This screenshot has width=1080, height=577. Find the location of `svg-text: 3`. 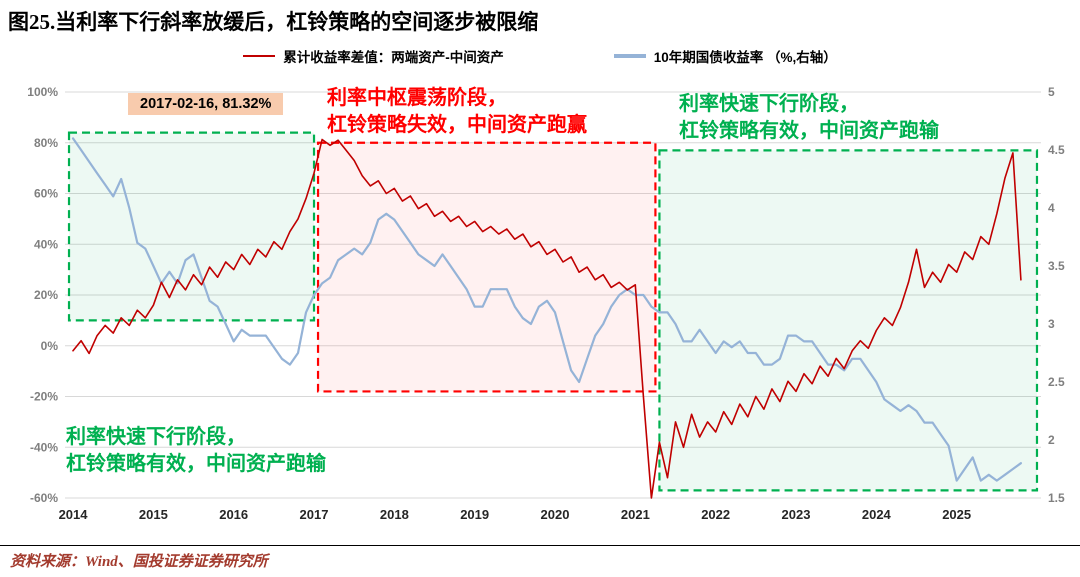

svg-text: 3 is located at coordinates (1051, 324).